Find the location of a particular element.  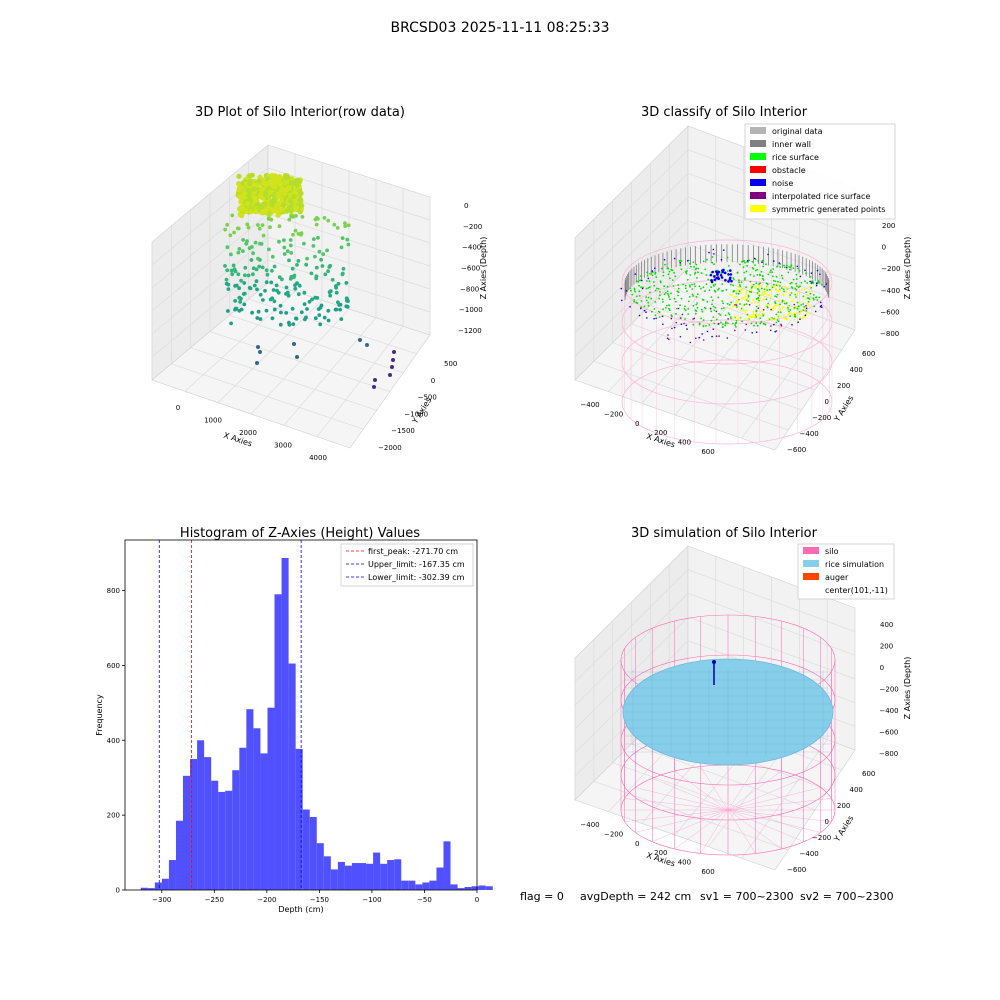

p2-z-tick-label: −200 is located at coordinates (890, 269).